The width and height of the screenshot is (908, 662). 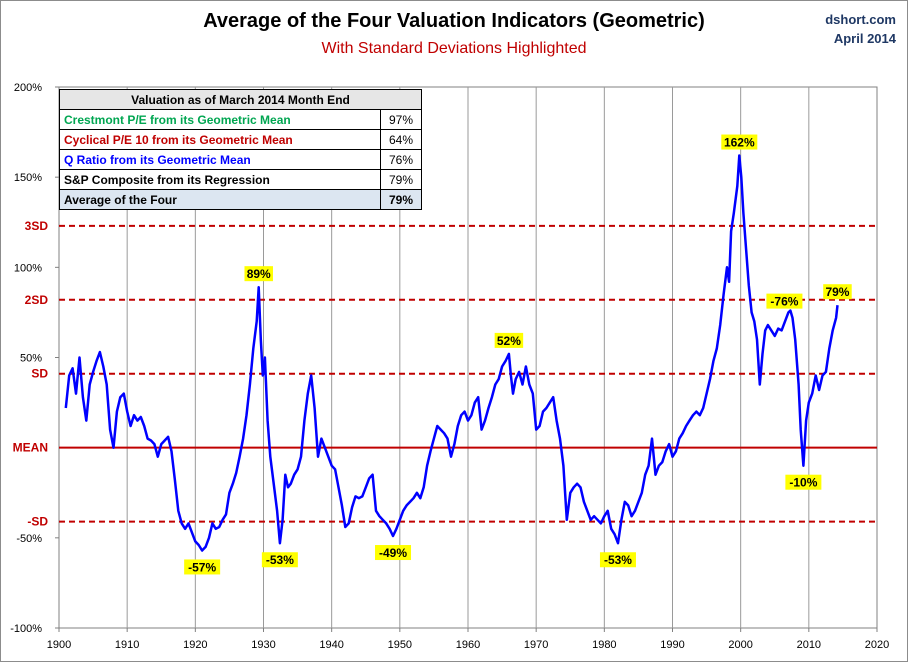 I want to click on reference-label: 2SD, so click(x=37, y=300).